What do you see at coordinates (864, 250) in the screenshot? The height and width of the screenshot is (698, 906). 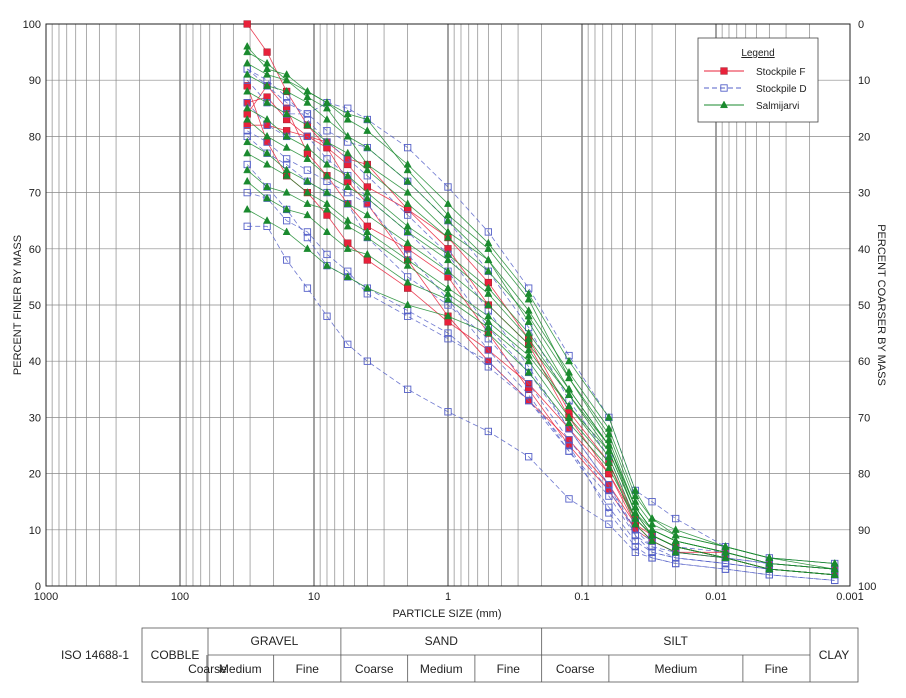 I see `y-tick-label-right: 40` at bounding box center [864, 250].